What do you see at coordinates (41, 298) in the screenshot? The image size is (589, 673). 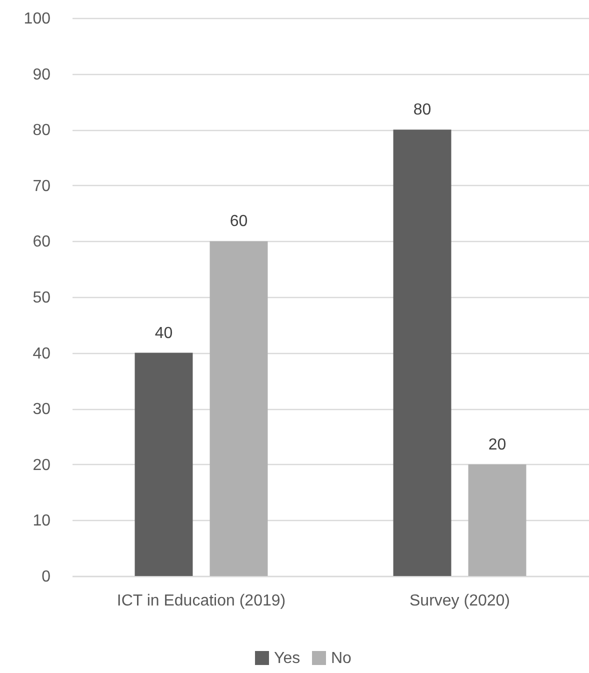 I see `y-tick-label: 50` at bounding box center [41, 298].